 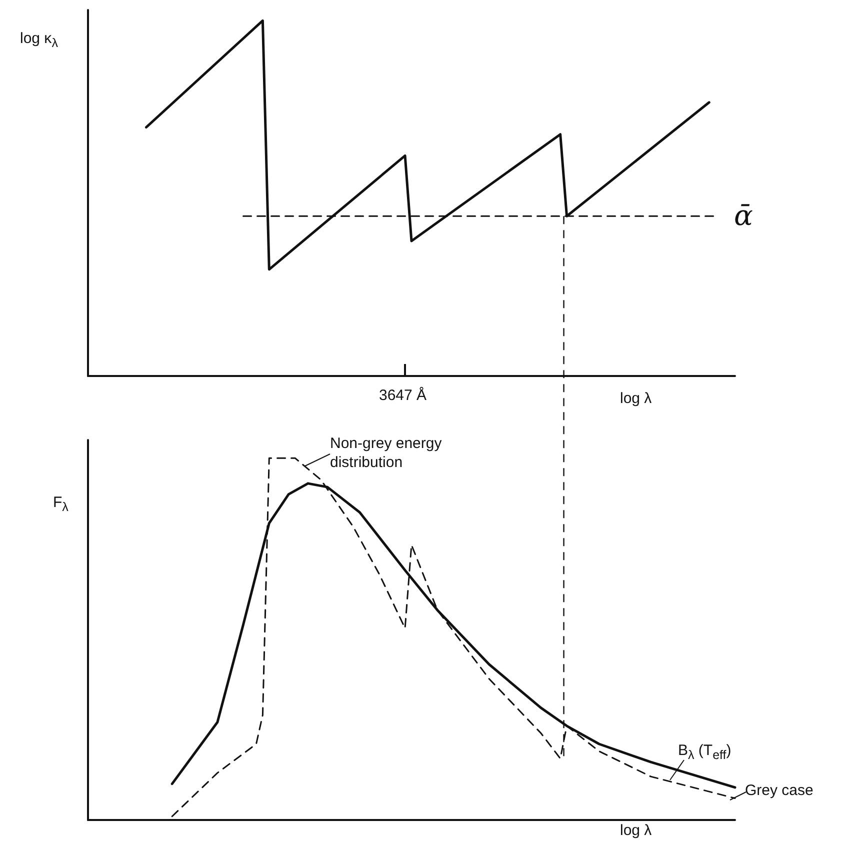 I want to click on annotation: ᾱ, so click(x=743, y=215).